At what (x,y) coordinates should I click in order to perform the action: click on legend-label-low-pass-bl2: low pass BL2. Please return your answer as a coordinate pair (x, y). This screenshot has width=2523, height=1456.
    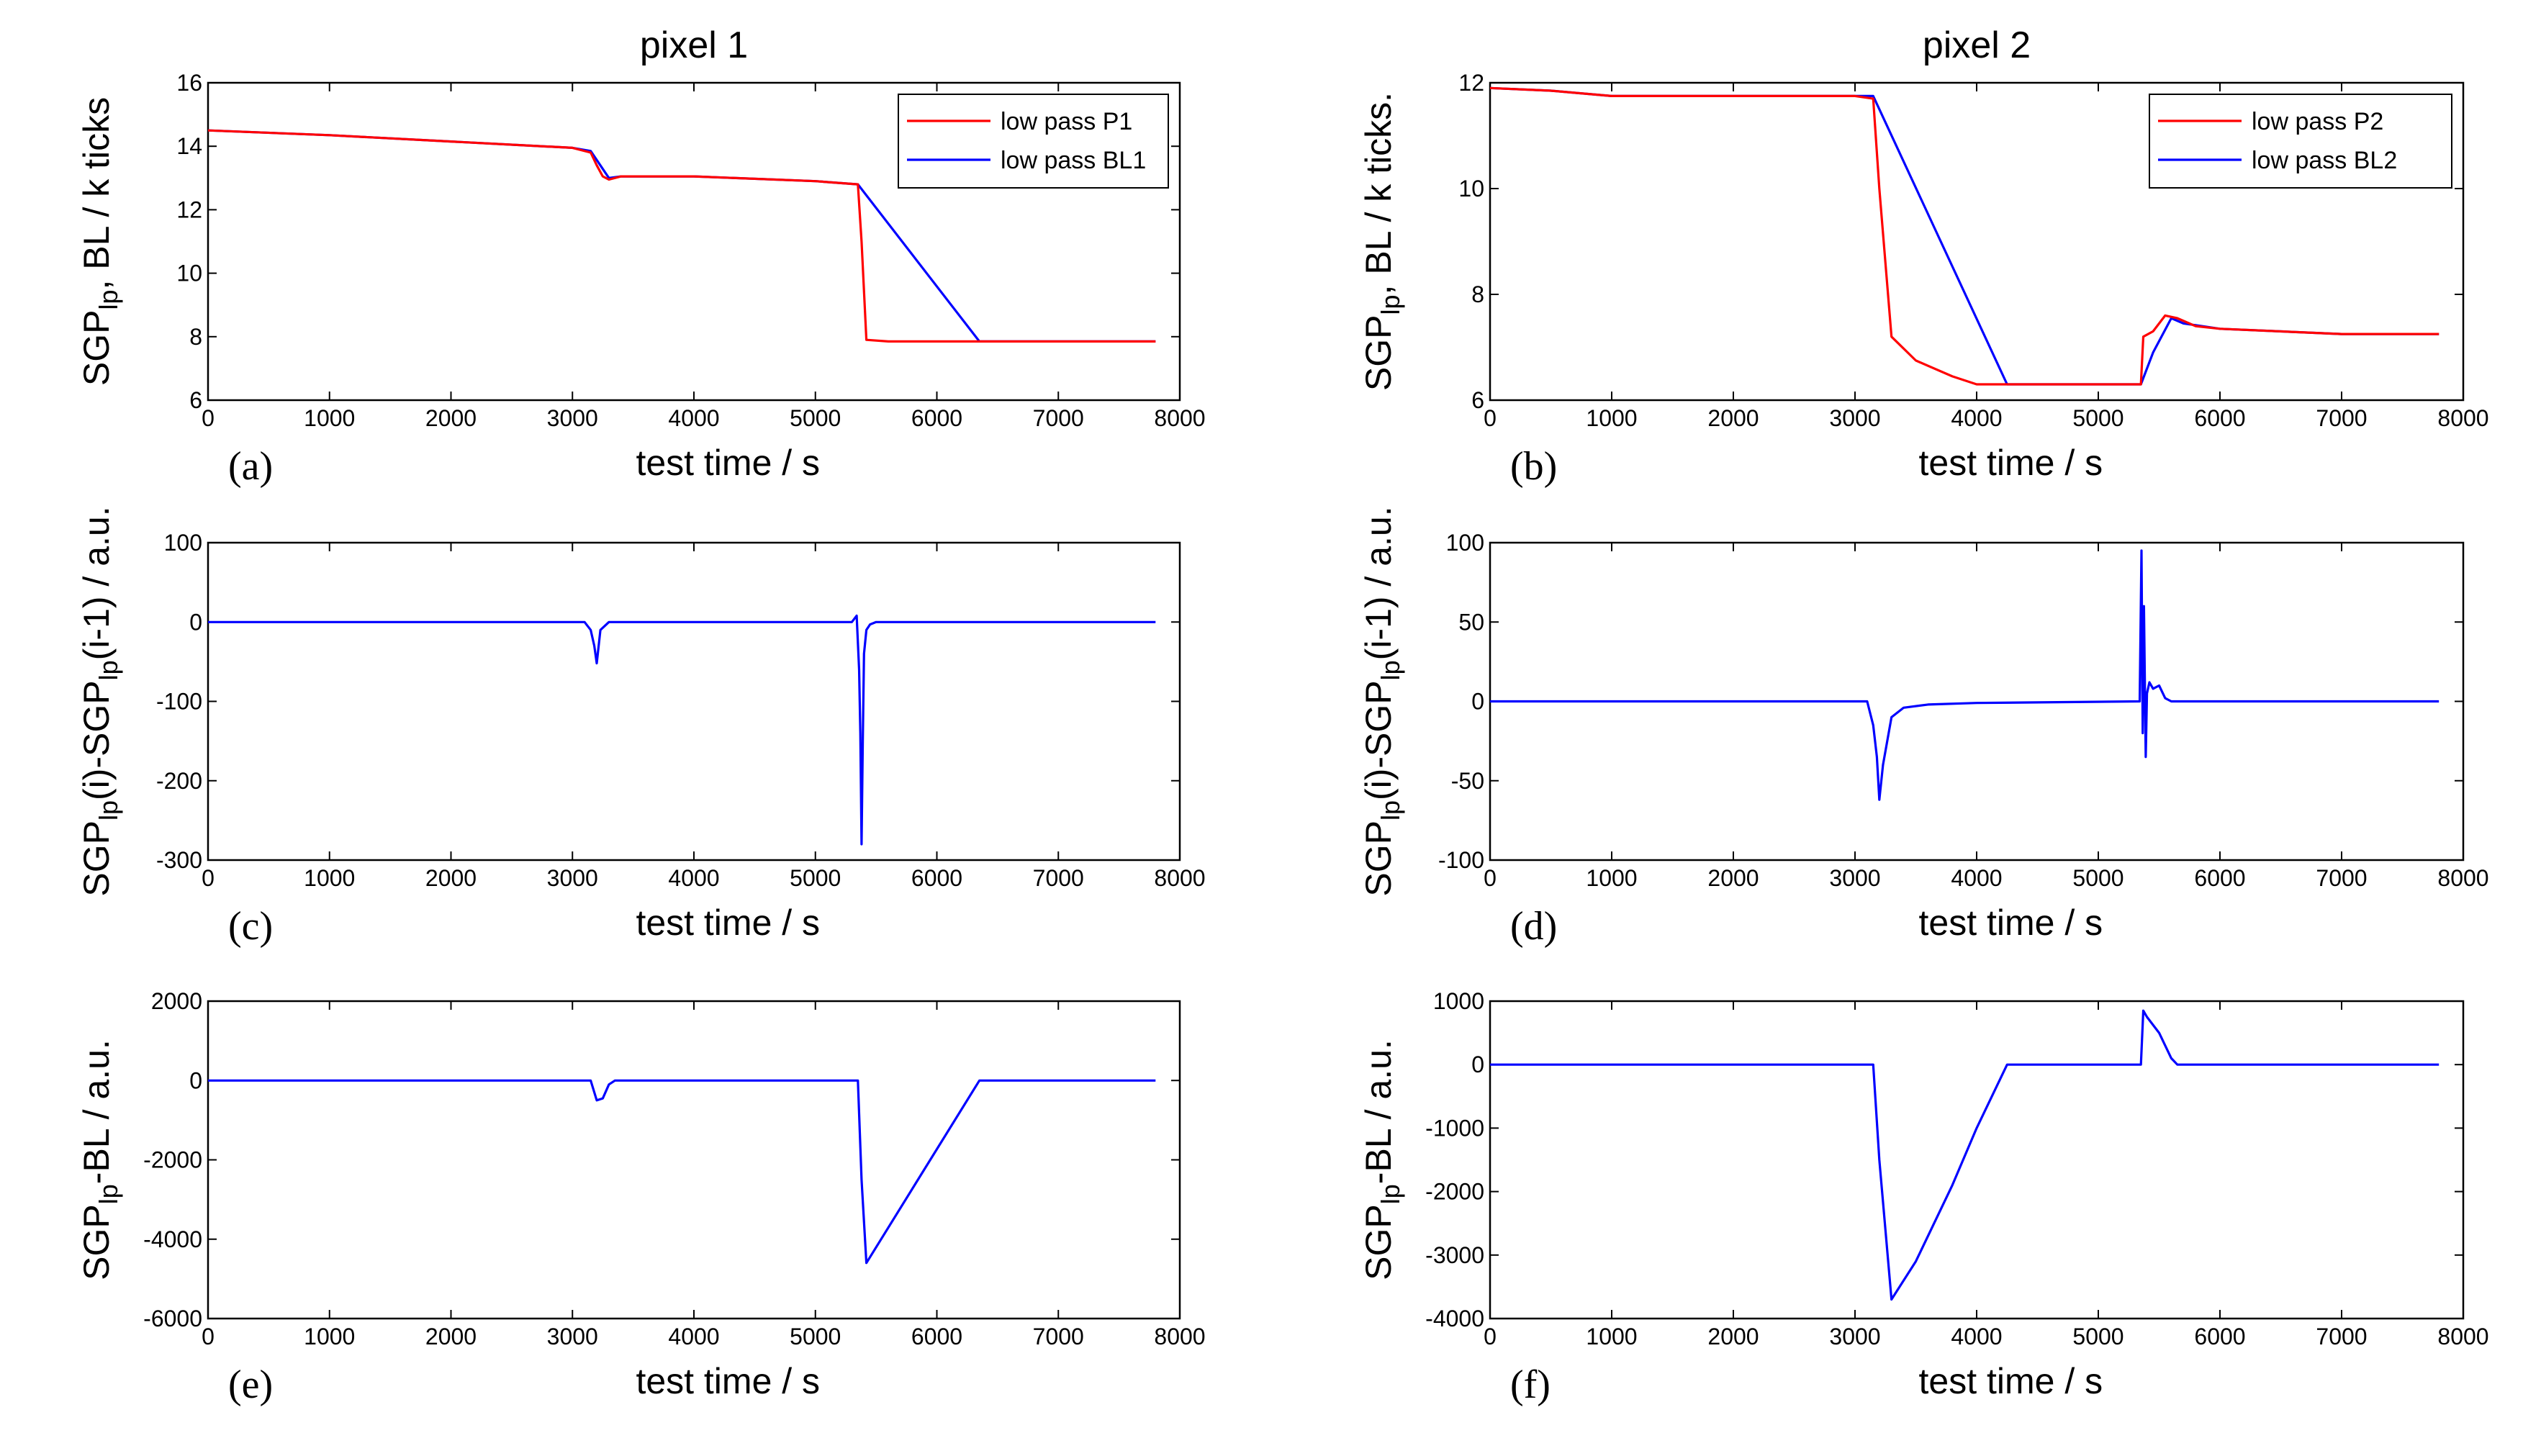
    Looking at the image, I should click on (2324, 160).